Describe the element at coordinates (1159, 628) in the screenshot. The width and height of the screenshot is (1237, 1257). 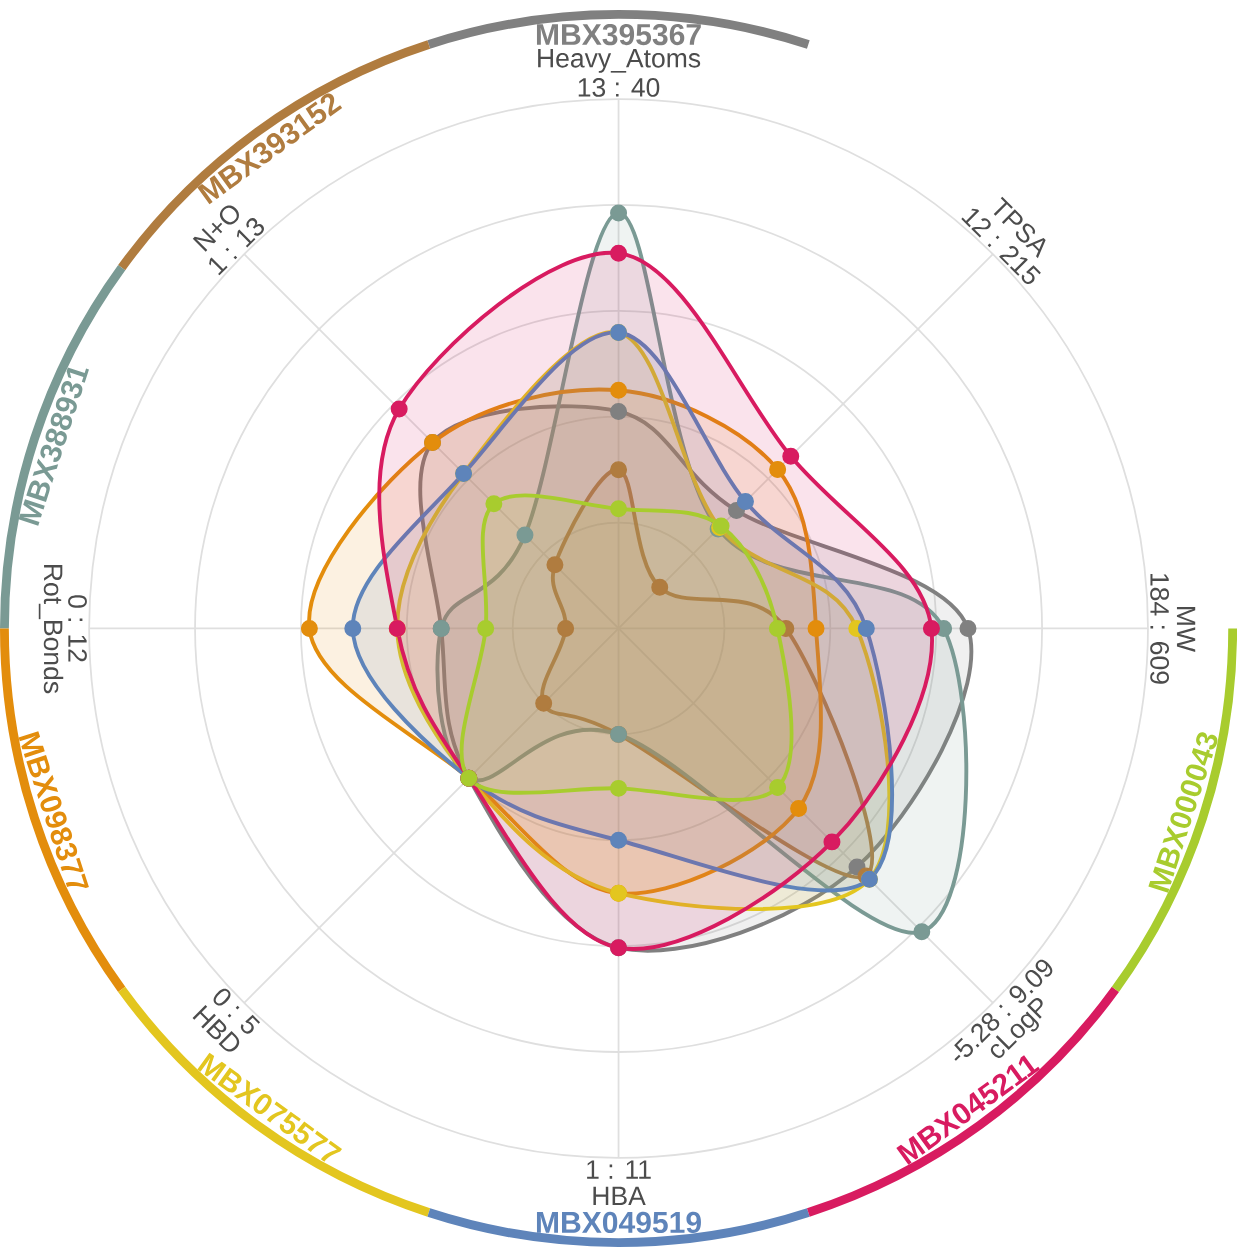
I see `text: 184 : 609` at that location.